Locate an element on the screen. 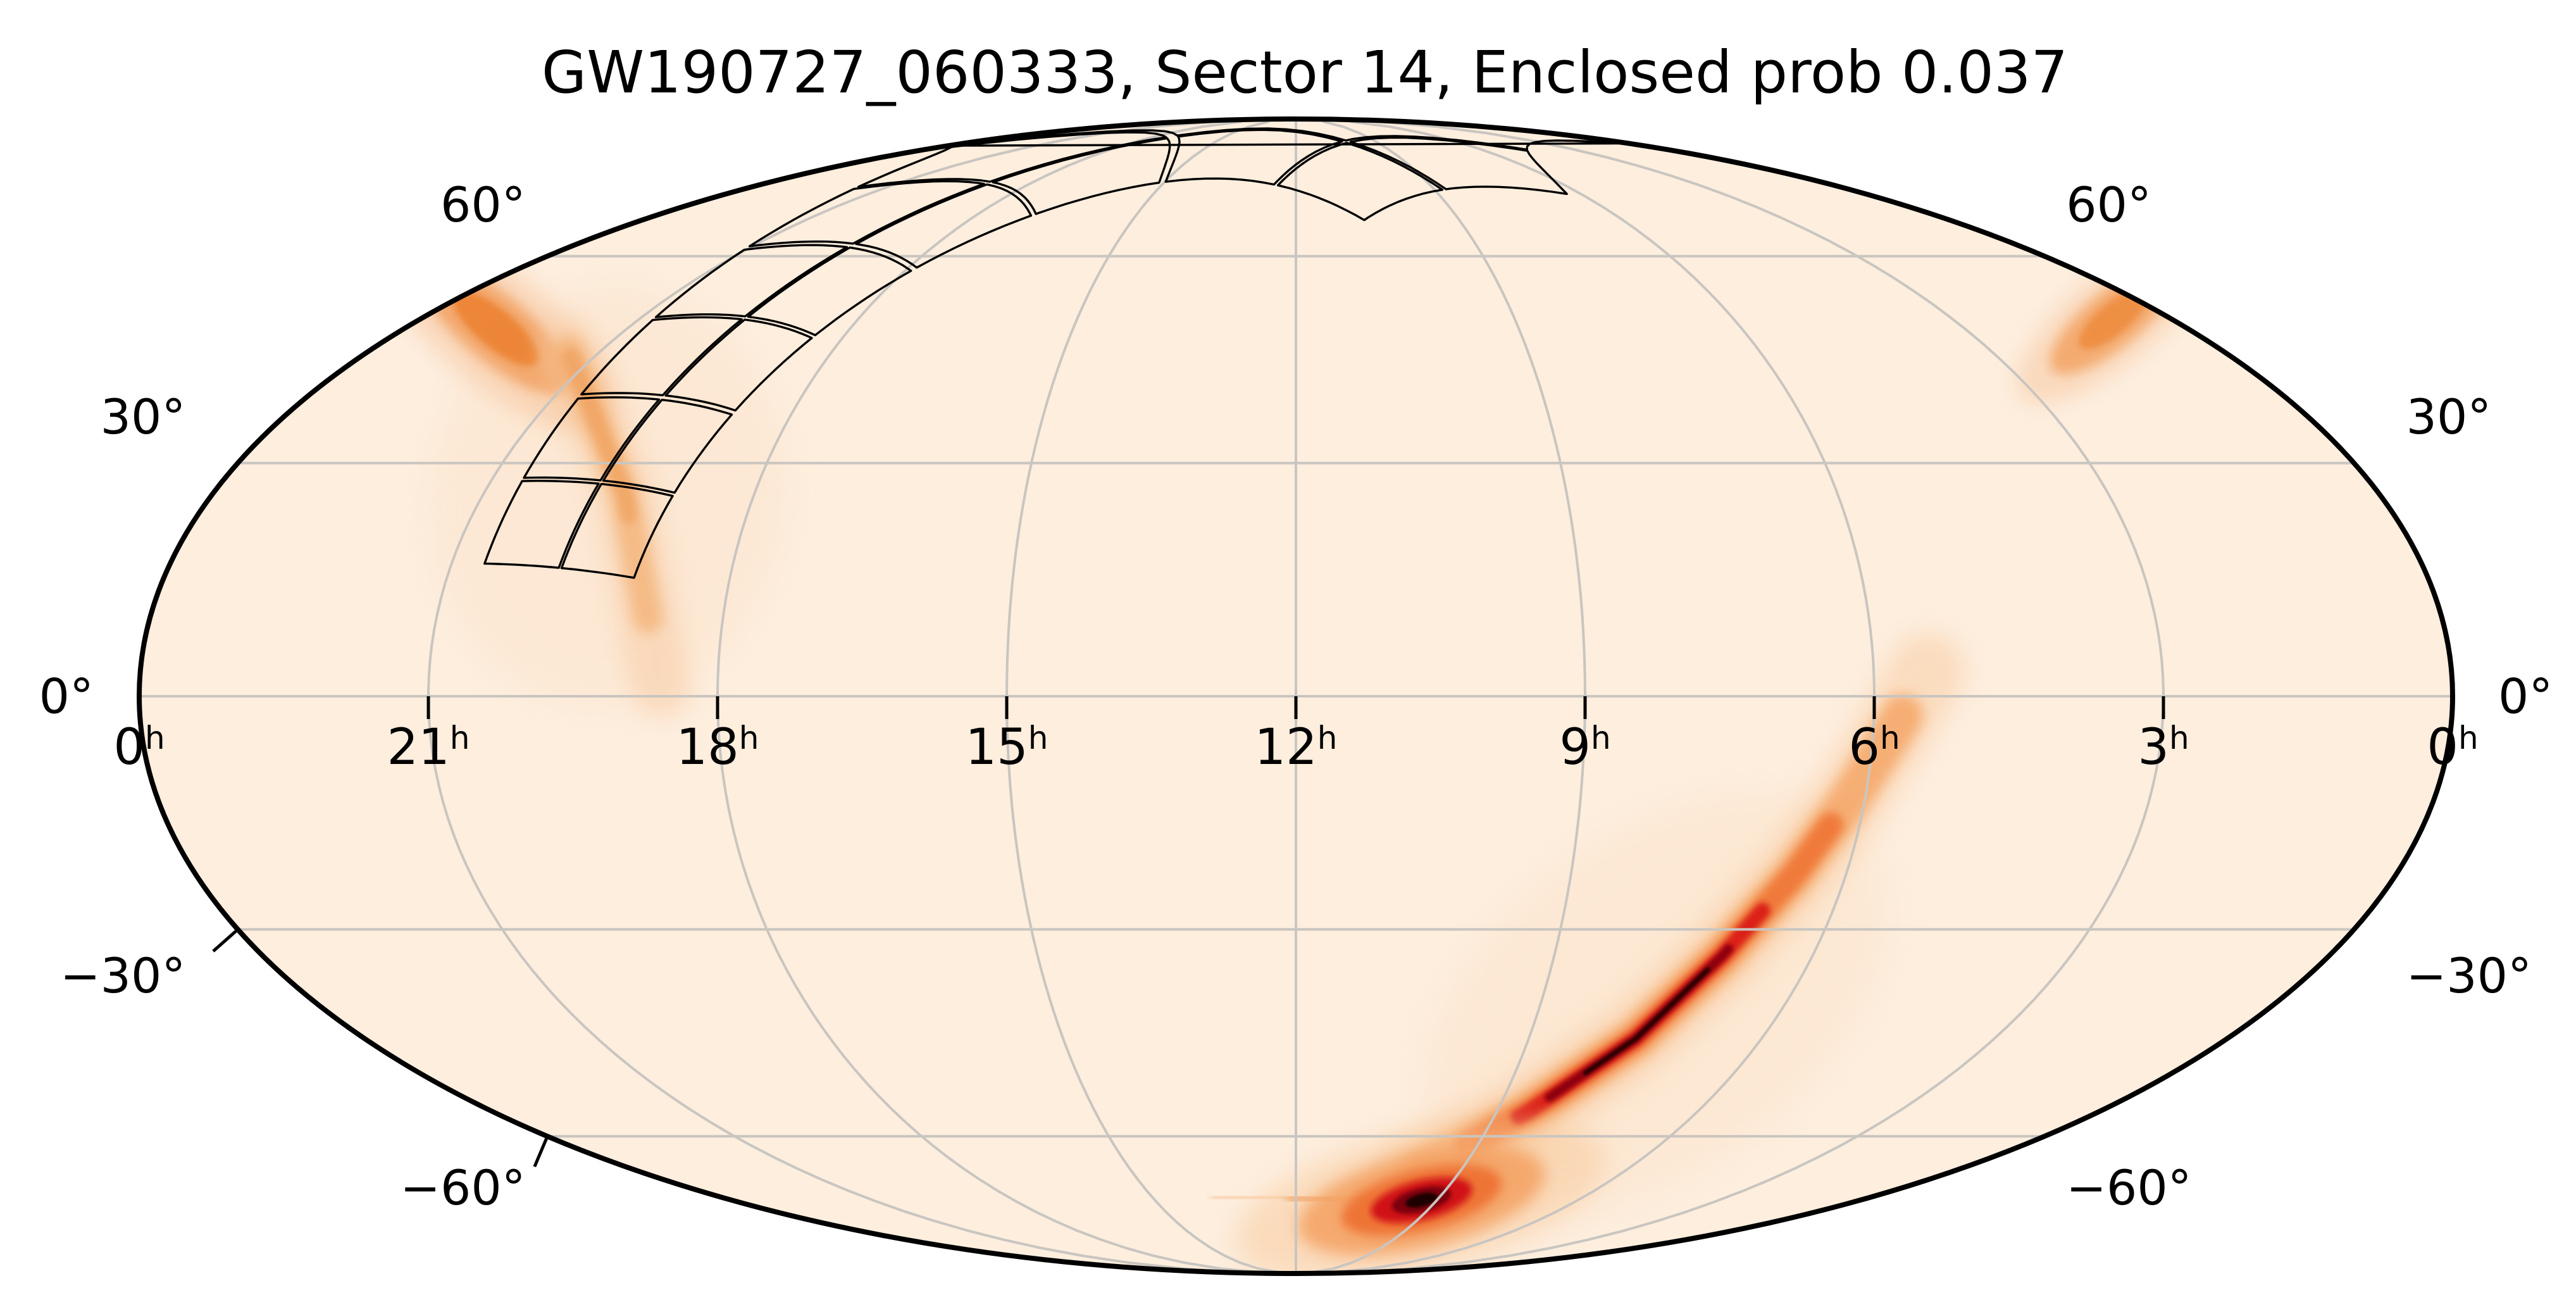 The height and width of the screenshot is (1314, 2576). dec-label-left-60deg: 60° is located at coordinates (483, 205).